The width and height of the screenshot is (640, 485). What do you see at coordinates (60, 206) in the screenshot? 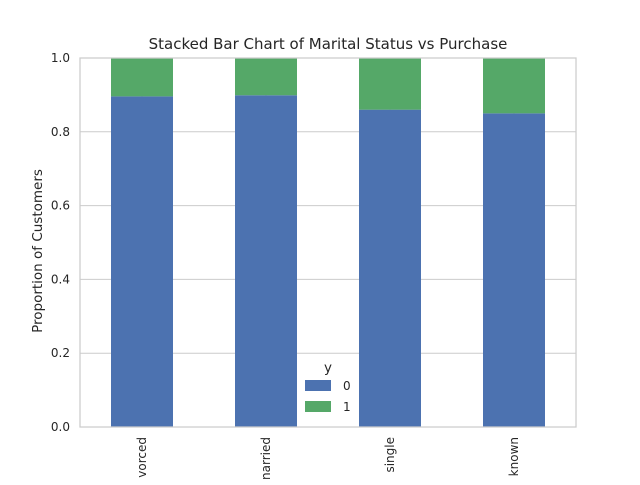
I see `y-tick-label: 0.6` at bounding box center [60, 206].